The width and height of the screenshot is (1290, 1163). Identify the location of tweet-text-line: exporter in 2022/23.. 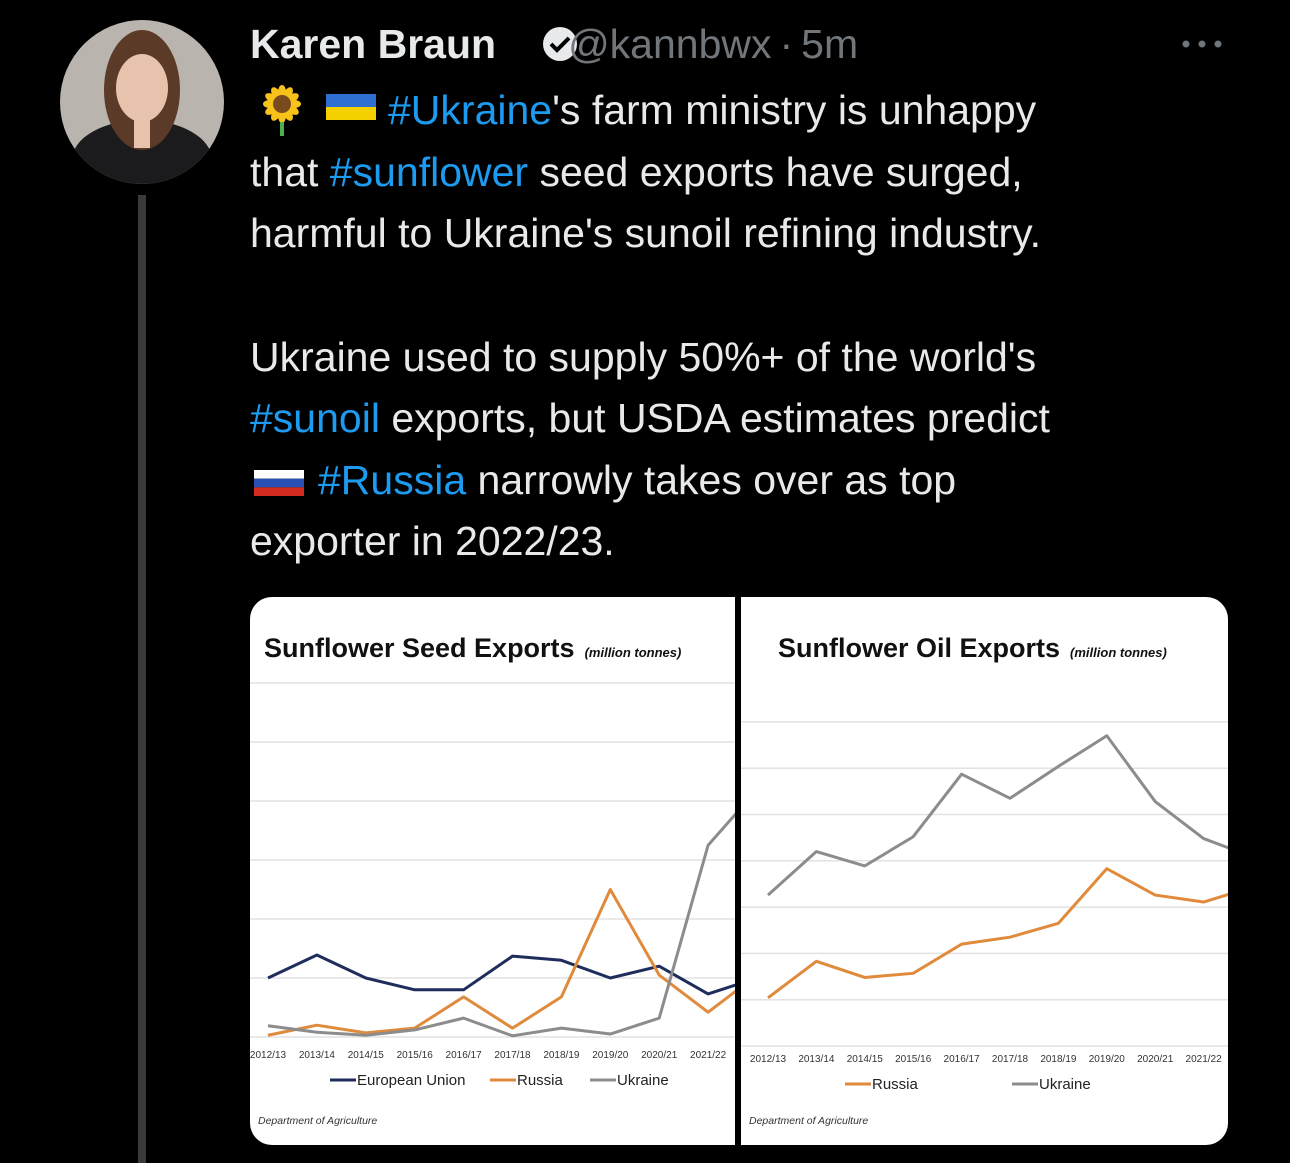
(432, 541).